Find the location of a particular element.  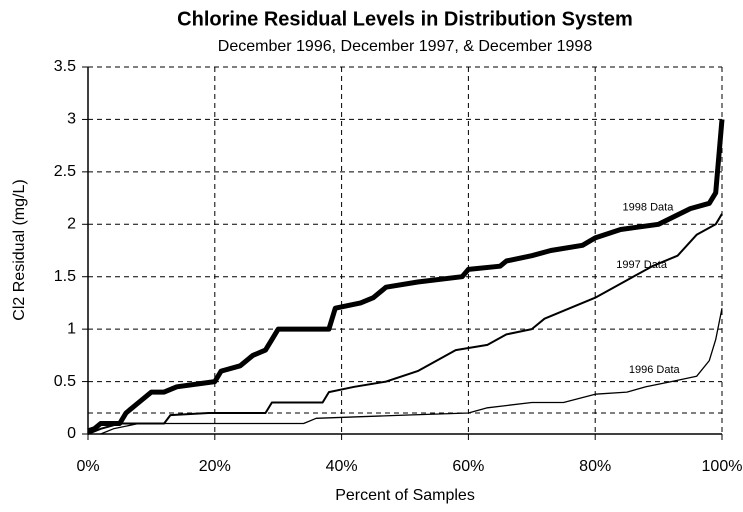

x-tick-label: 100% is located at coordinates (722, 466).